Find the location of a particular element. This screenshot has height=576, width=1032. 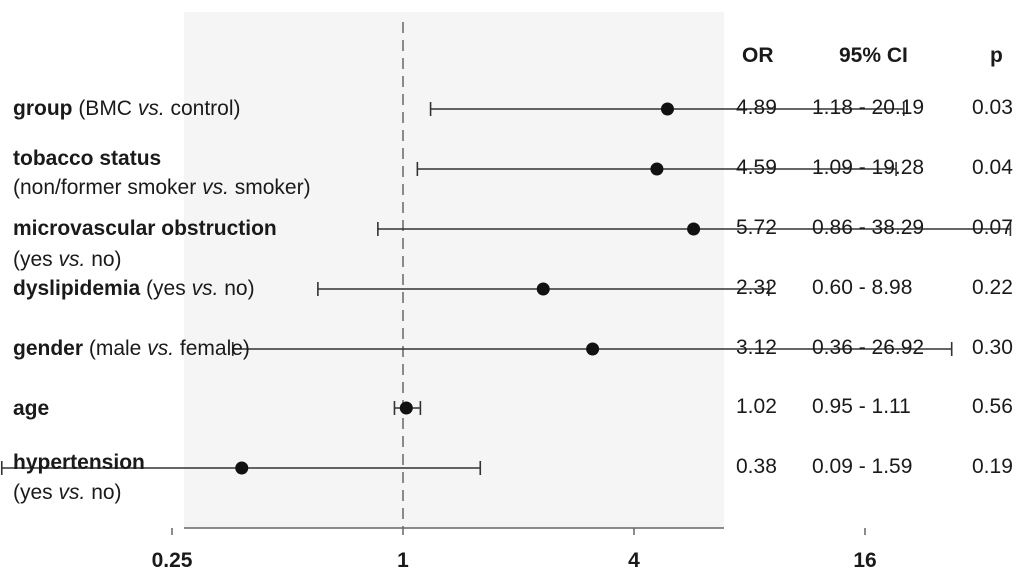

row-label: dyslipidemia (yes vs. no) is located at coordinates (134, 288).